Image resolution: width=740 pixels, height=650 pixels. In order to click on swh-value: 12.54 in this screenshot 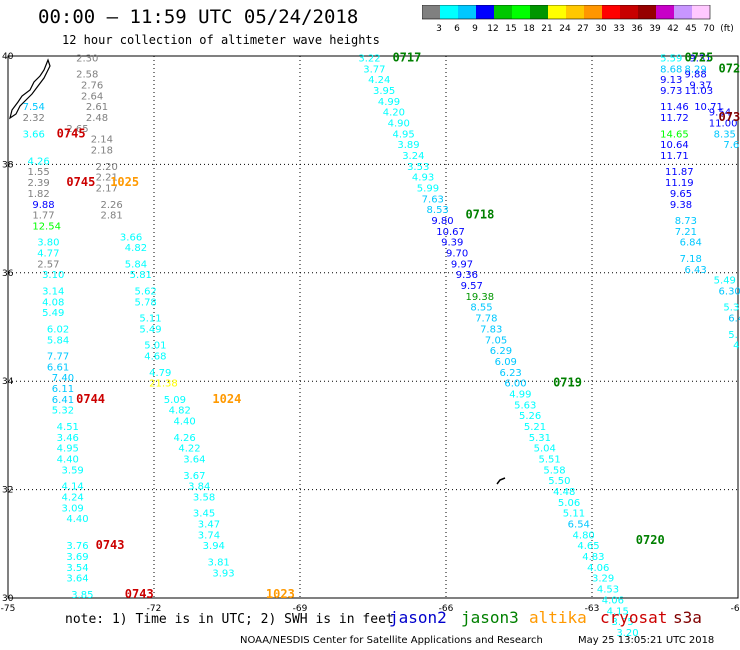, I will do `click(46, 226)`.